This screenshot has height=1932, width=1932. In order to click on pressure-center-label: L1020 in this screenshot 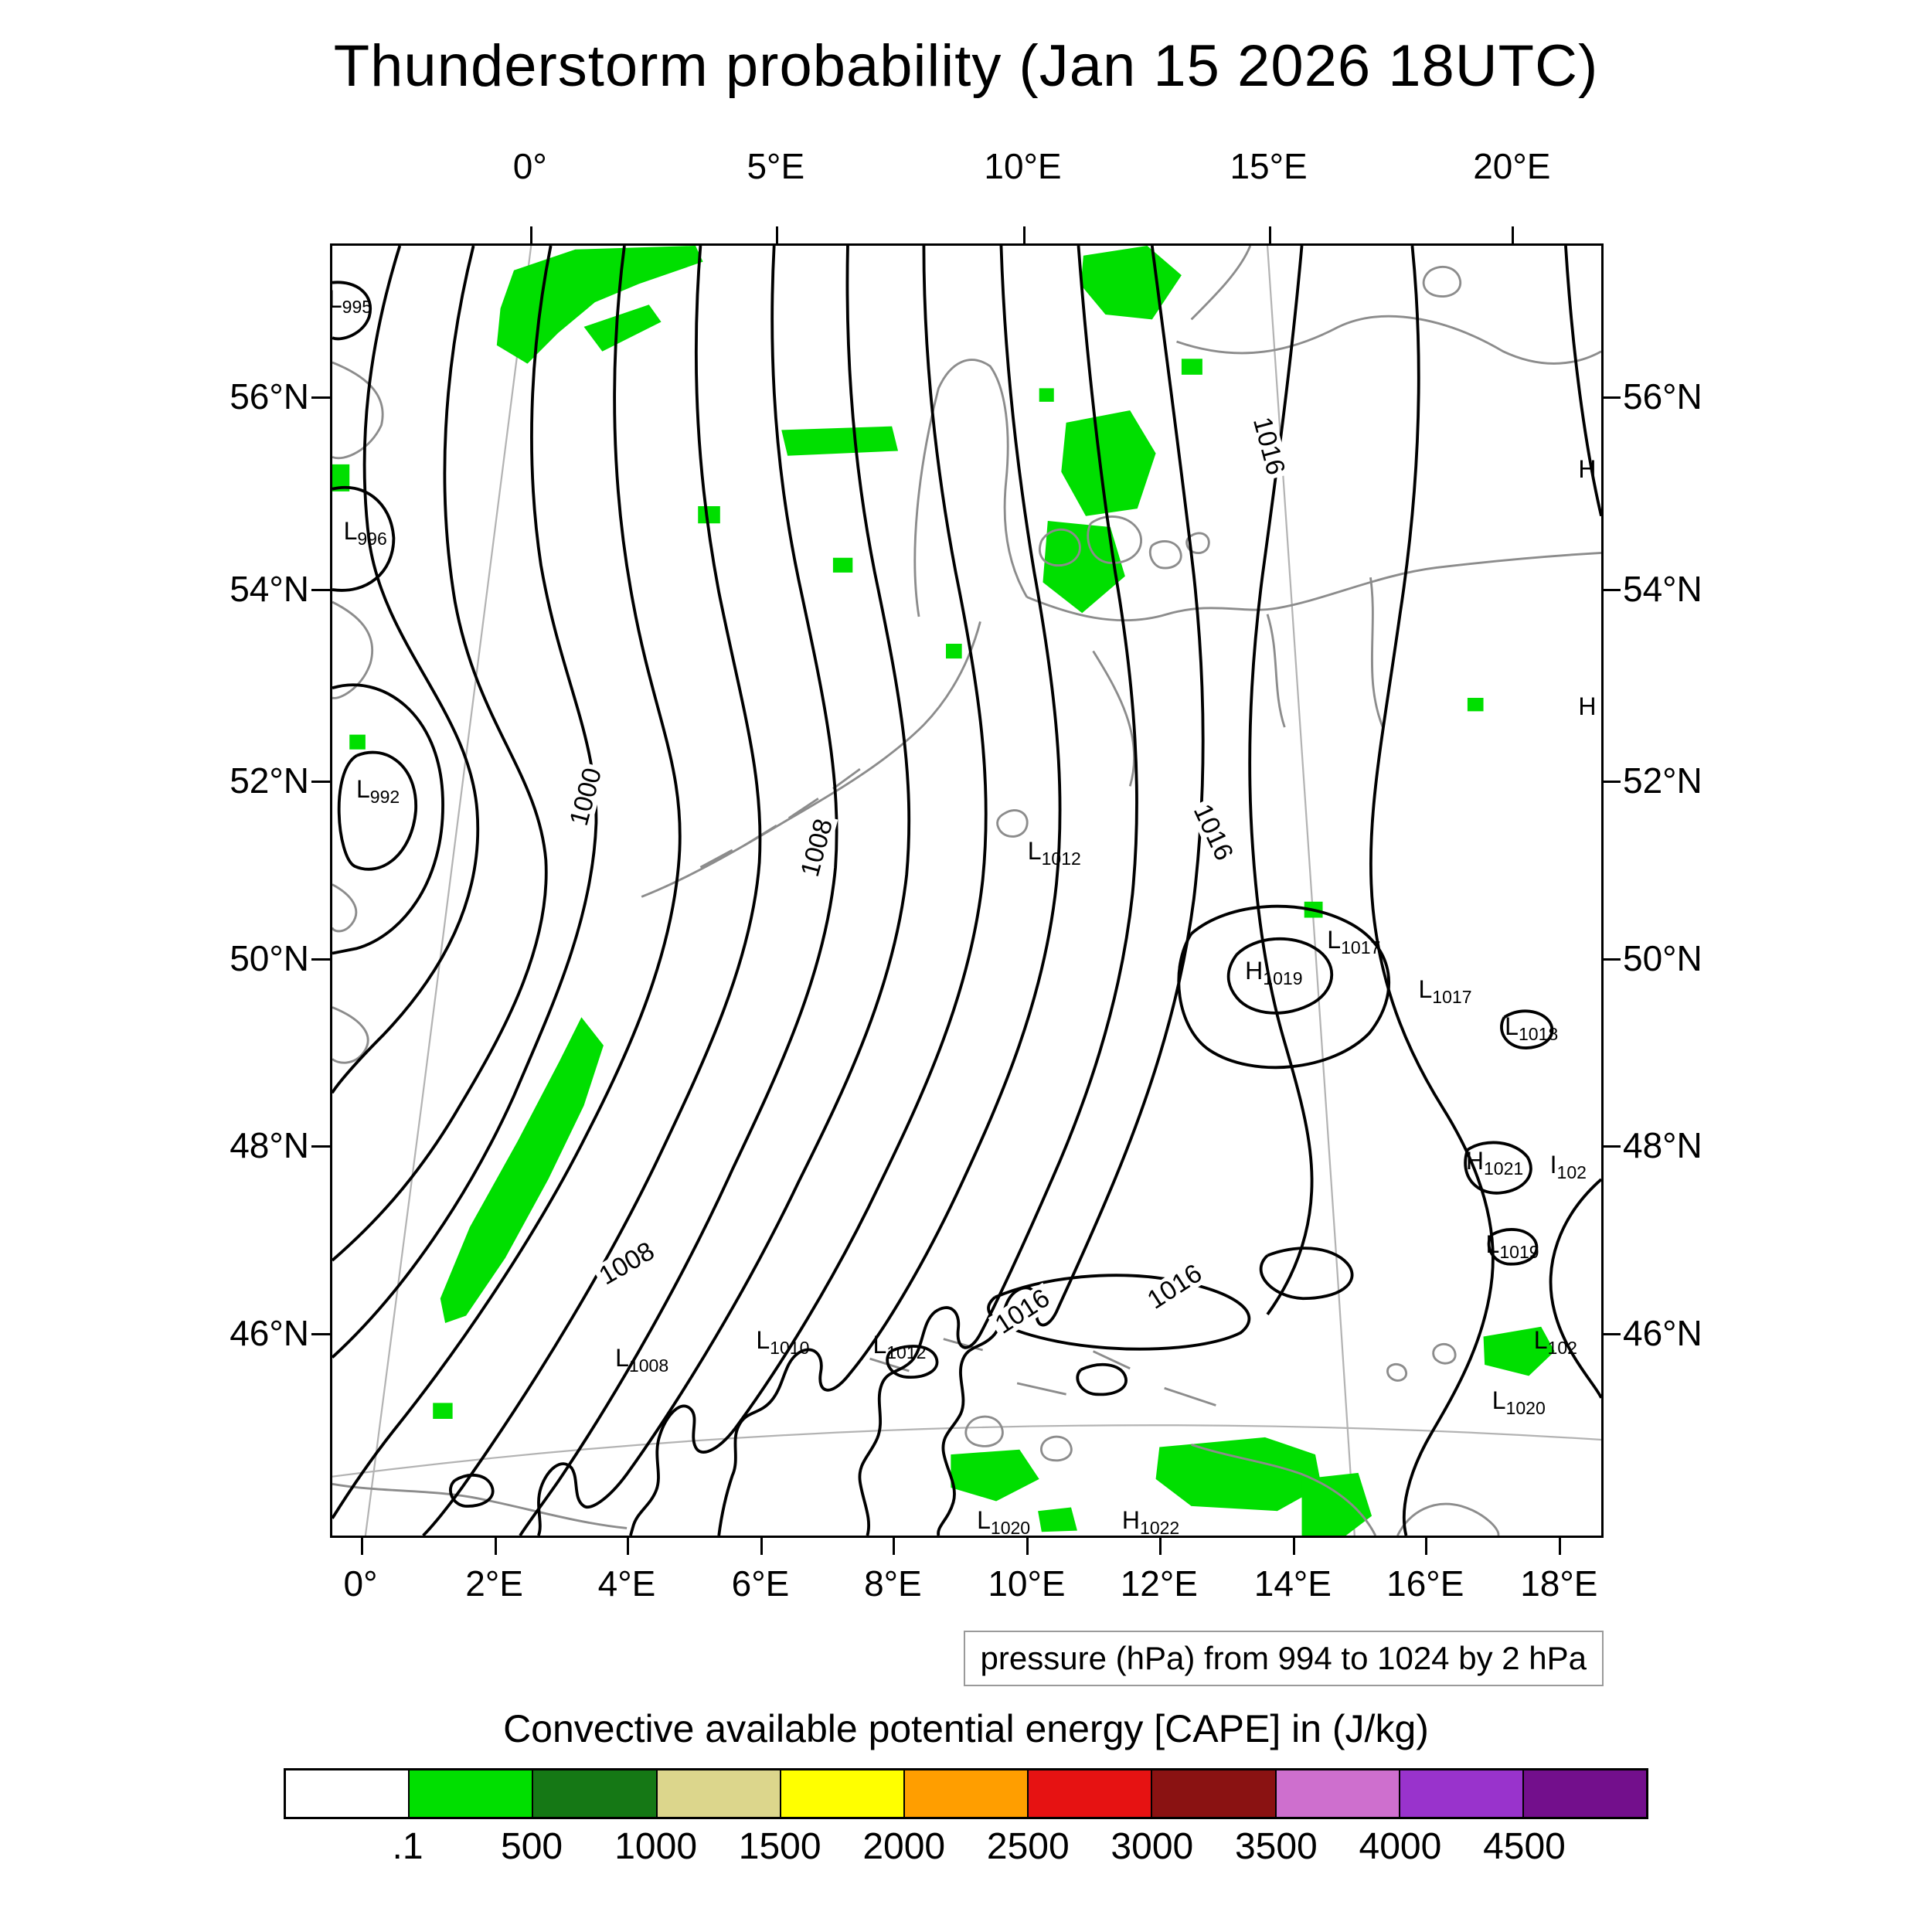, I will do `click(1004, 1522)`.